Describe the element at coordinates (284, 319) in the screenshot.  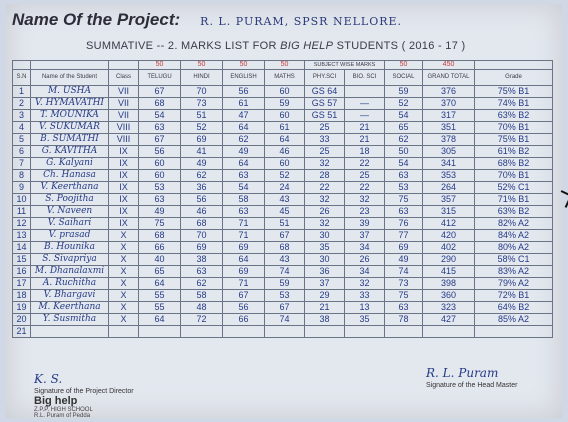
I see `mark-cell: 74` at that location.